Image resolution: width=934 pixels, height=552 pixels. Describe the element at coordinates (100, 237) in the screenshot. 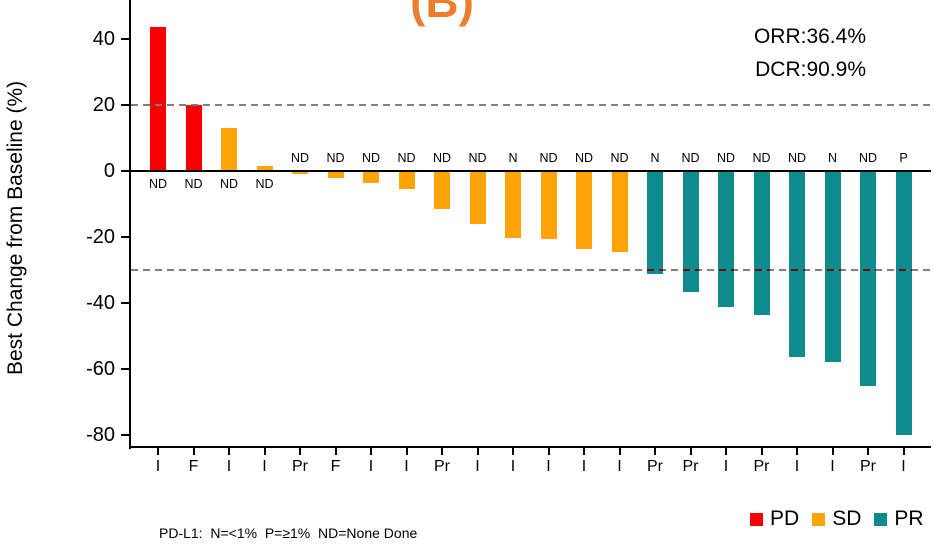

I see `y-tick-label: -20` at that location.